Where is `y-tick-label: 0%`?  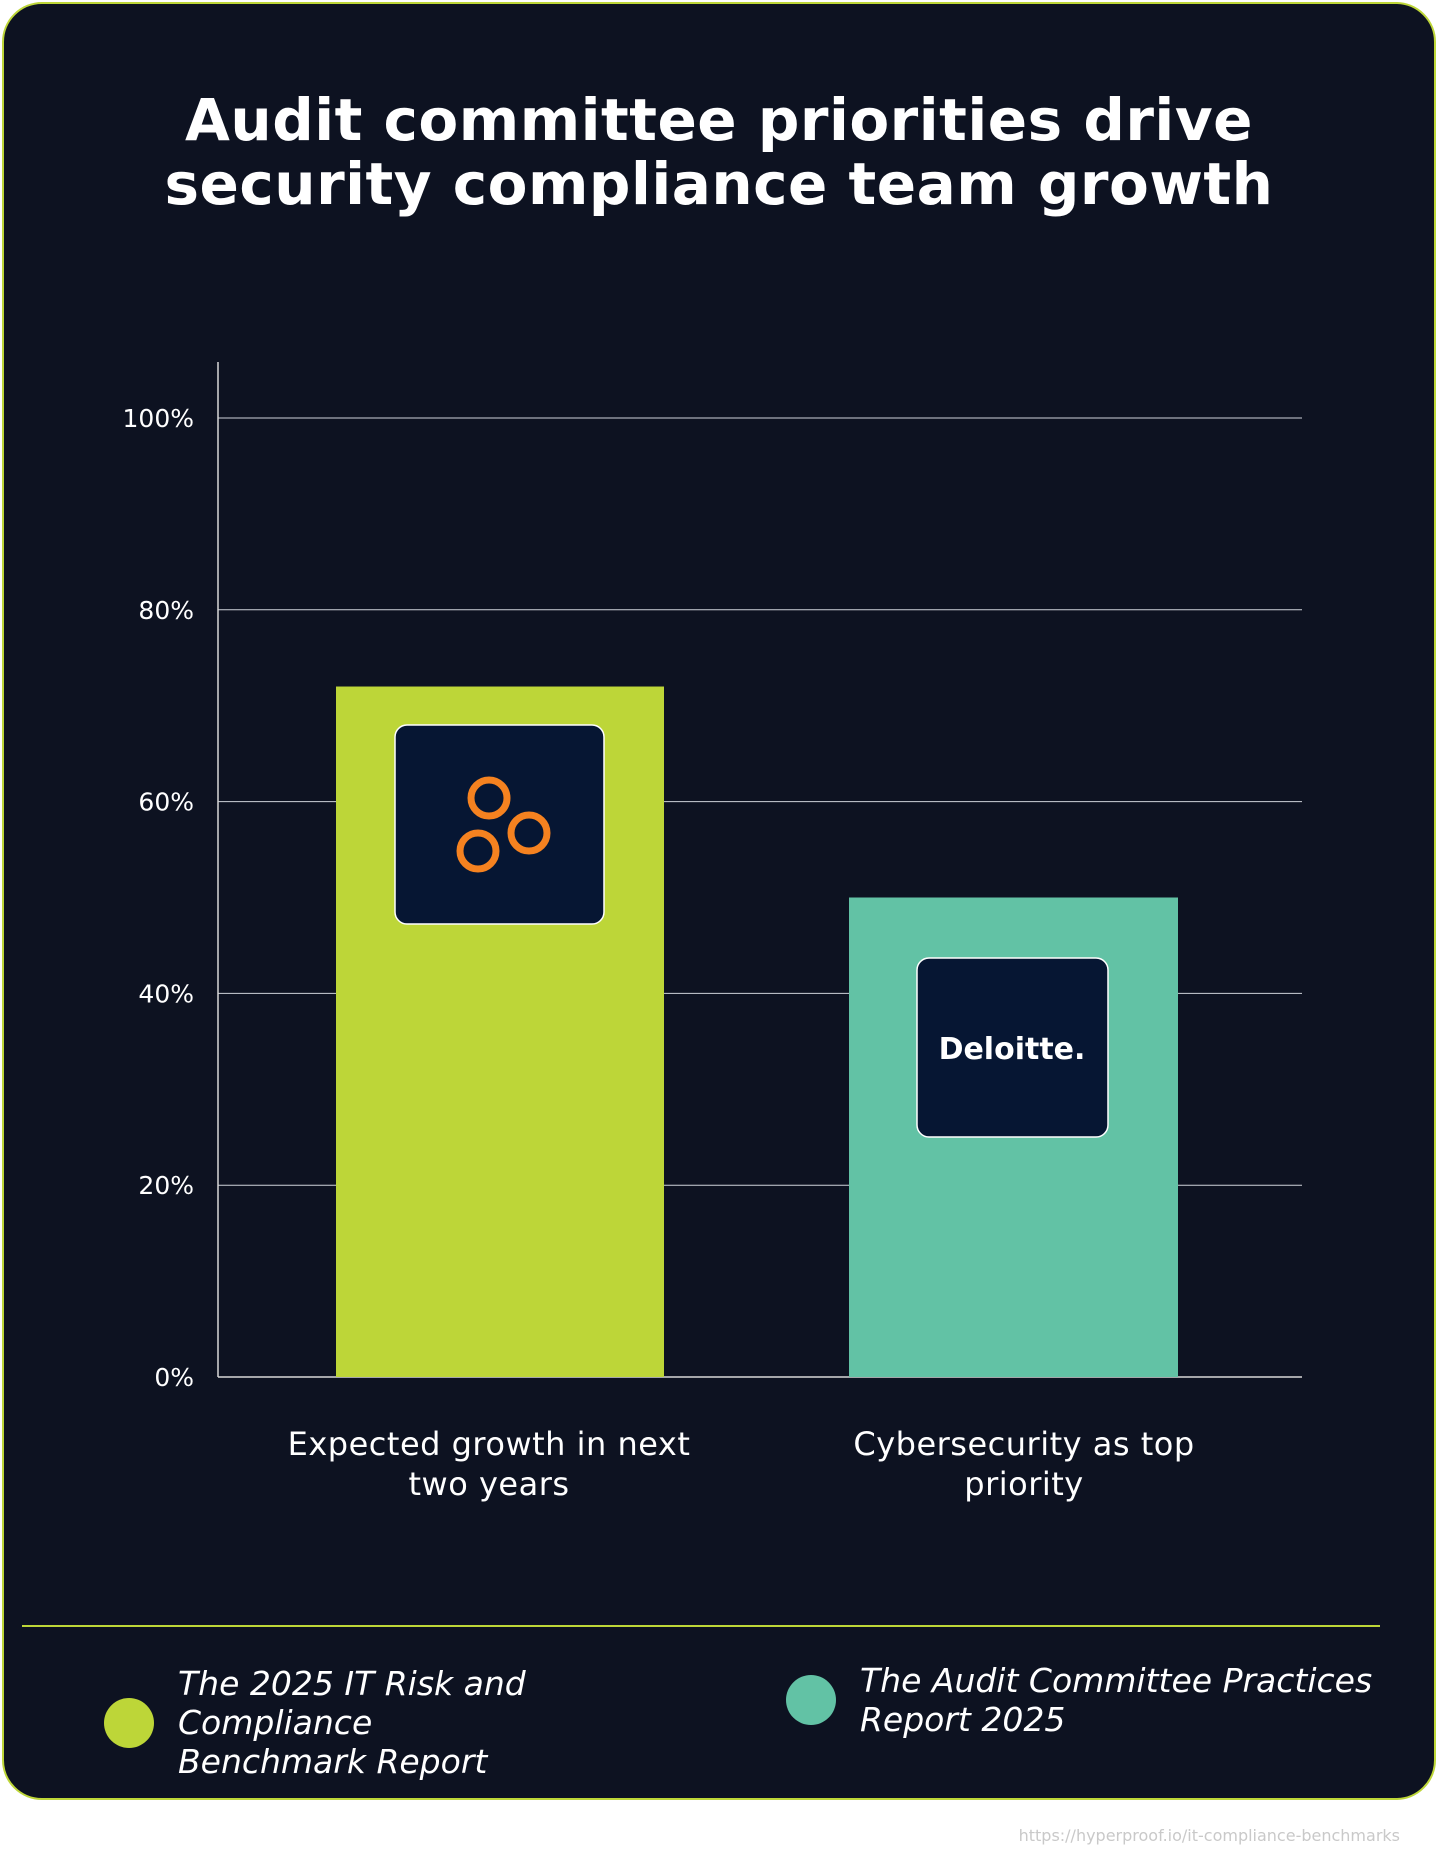 y-tick-label: 0% is located at coordinates (174, 1377).